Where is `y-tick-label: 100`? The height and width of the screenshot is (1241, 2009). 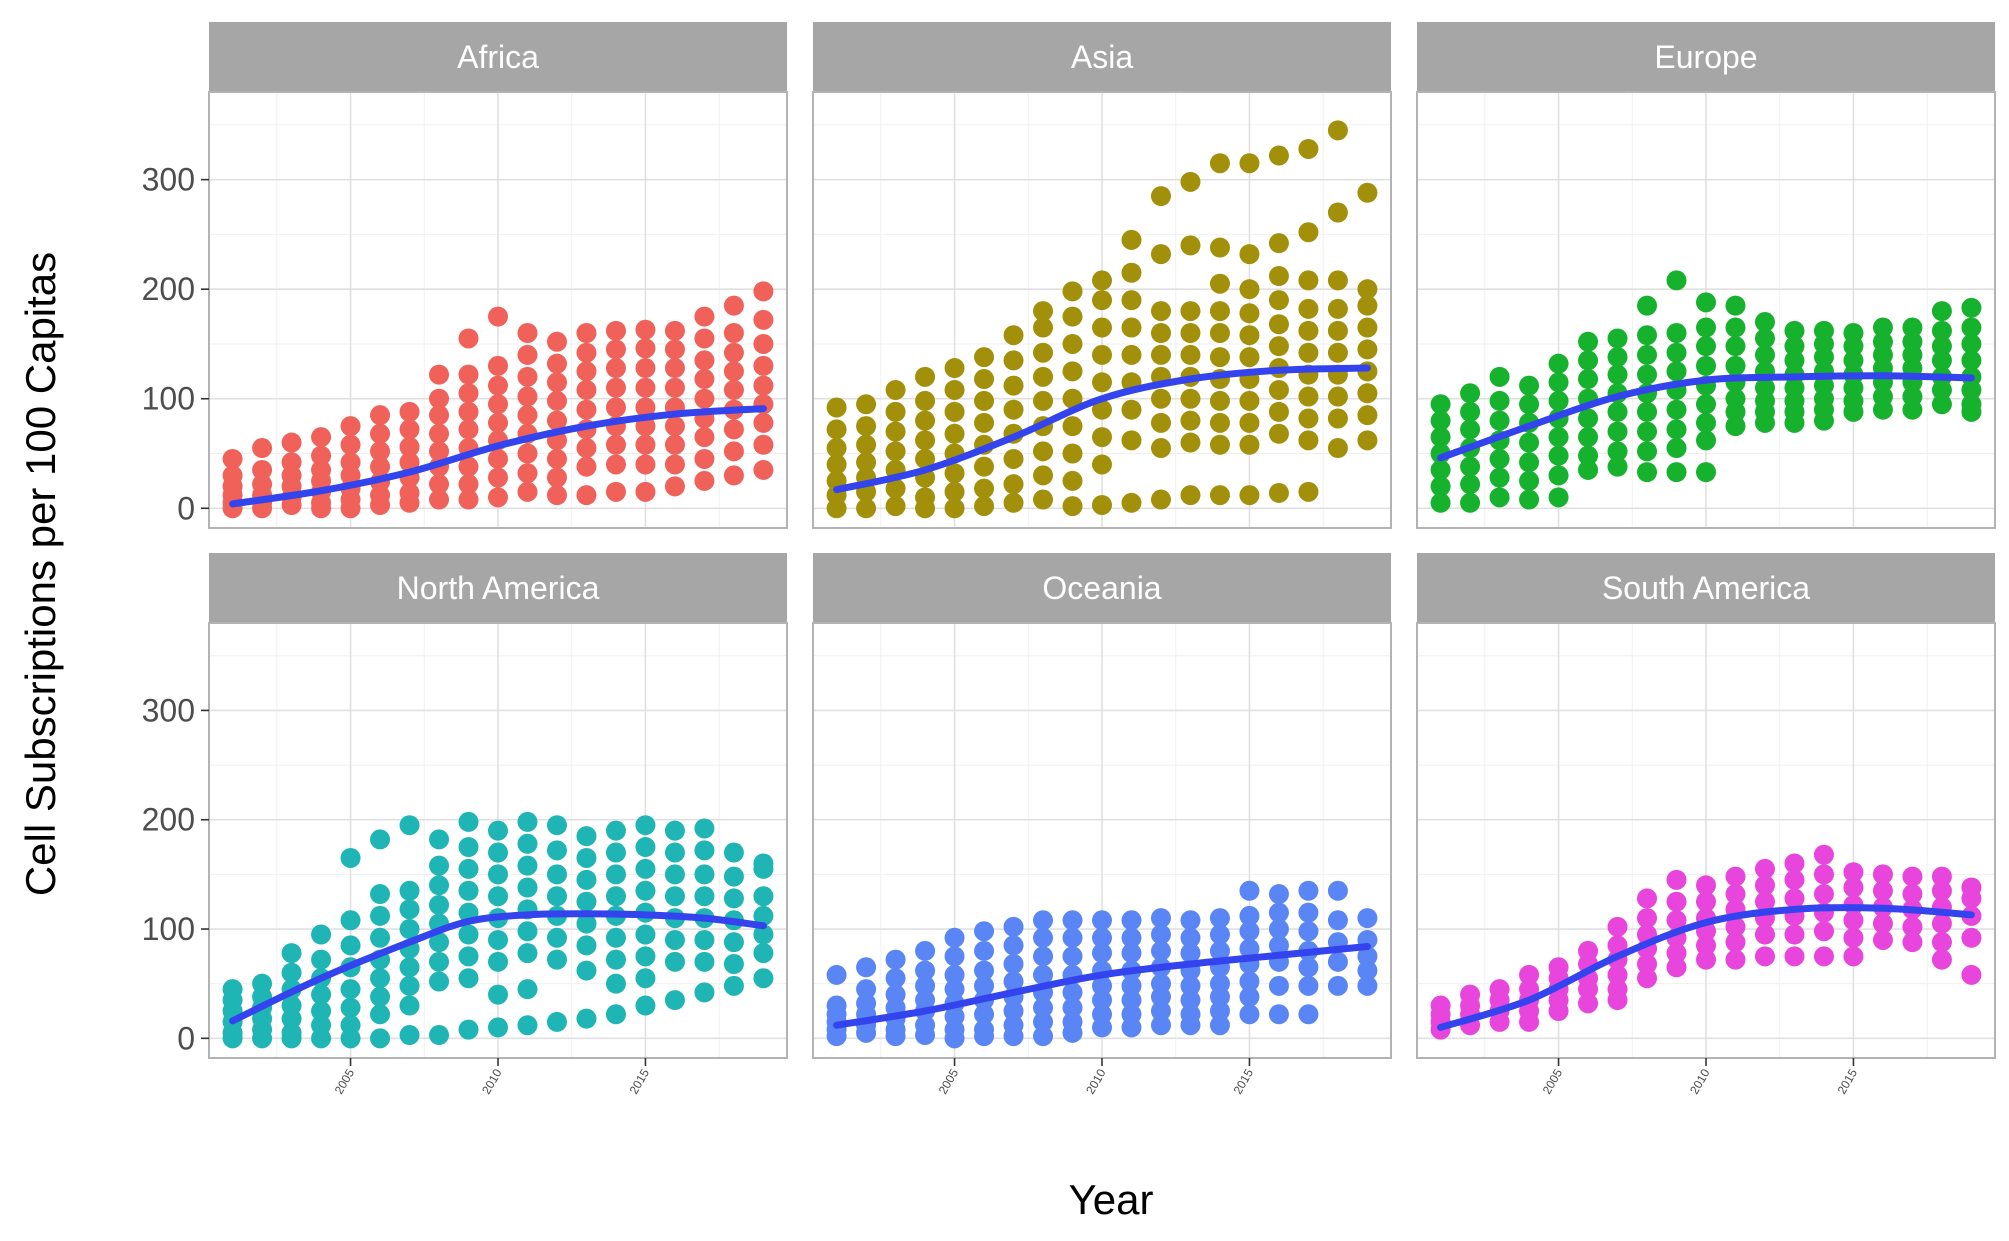
y-tick-label: 100 is located at coordinates (168, 929).